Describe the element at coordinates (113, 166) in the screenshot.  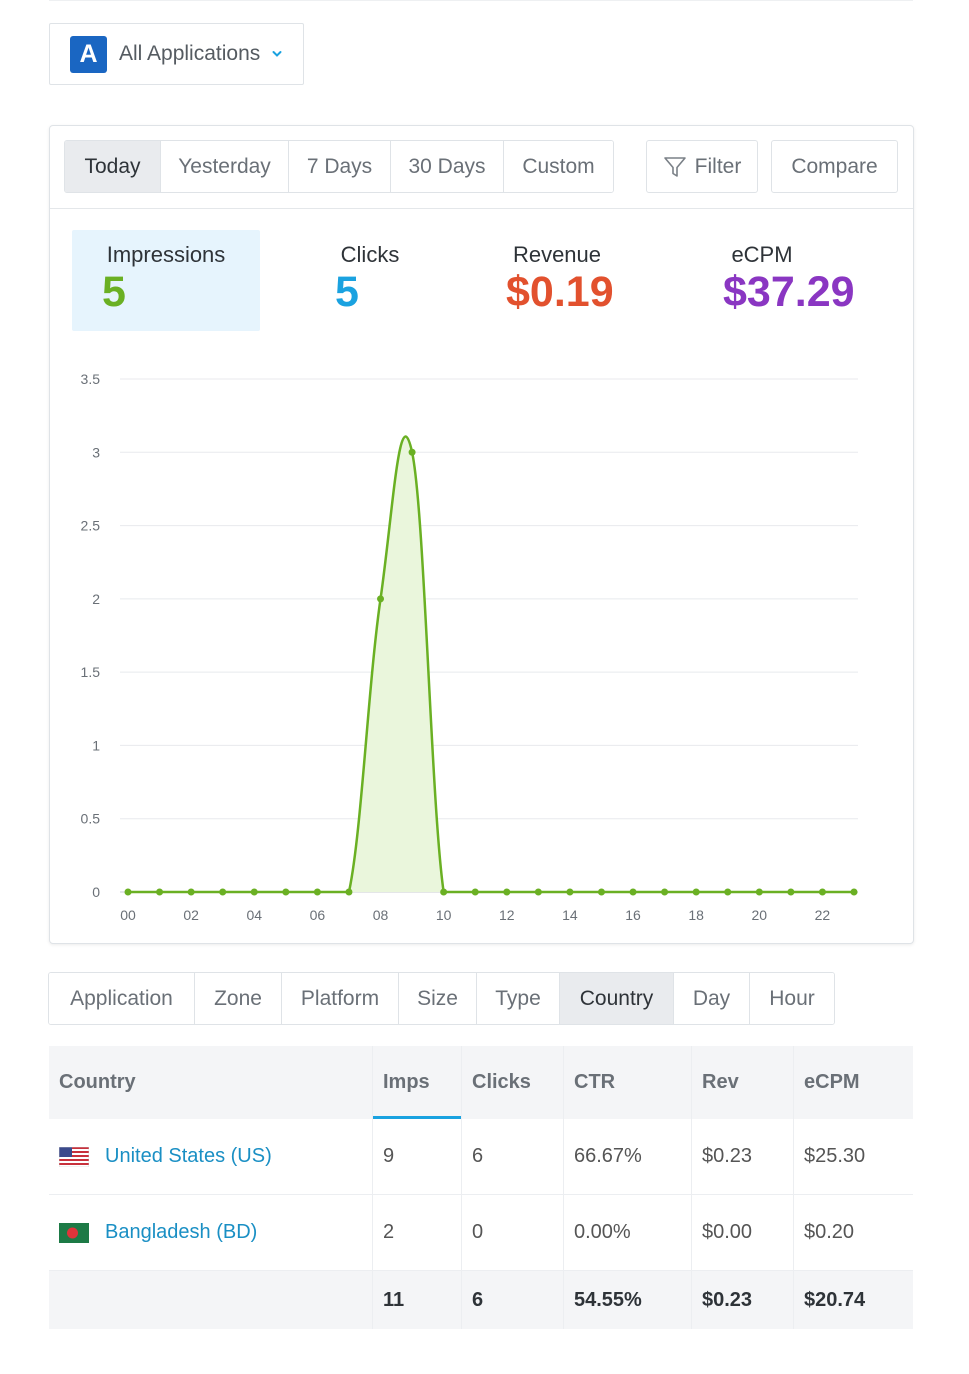
I see `range-today-button: Today` at that location.